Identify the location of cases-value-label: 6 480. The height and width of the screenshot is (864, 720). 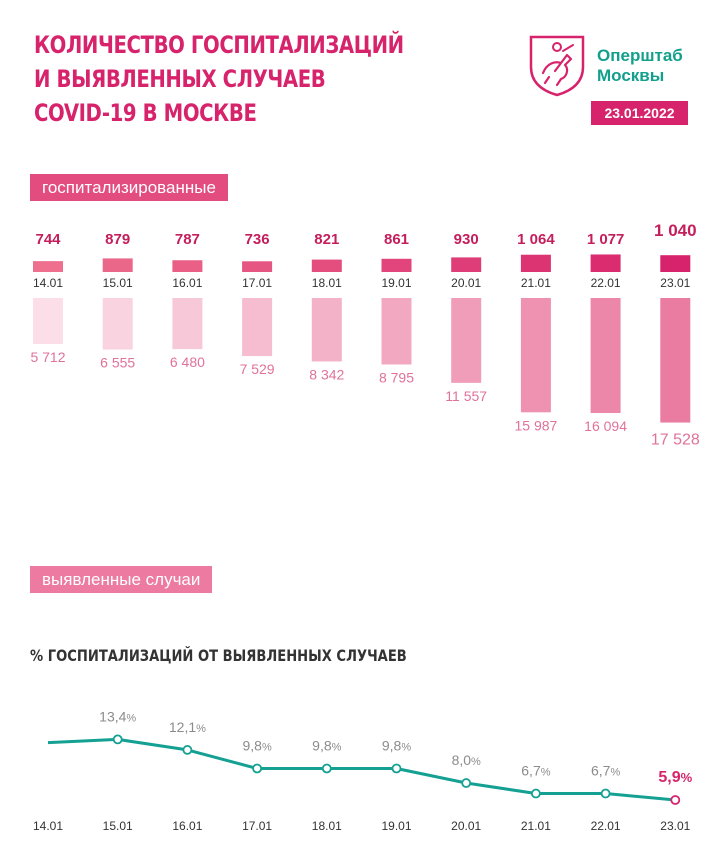
(187, 362).